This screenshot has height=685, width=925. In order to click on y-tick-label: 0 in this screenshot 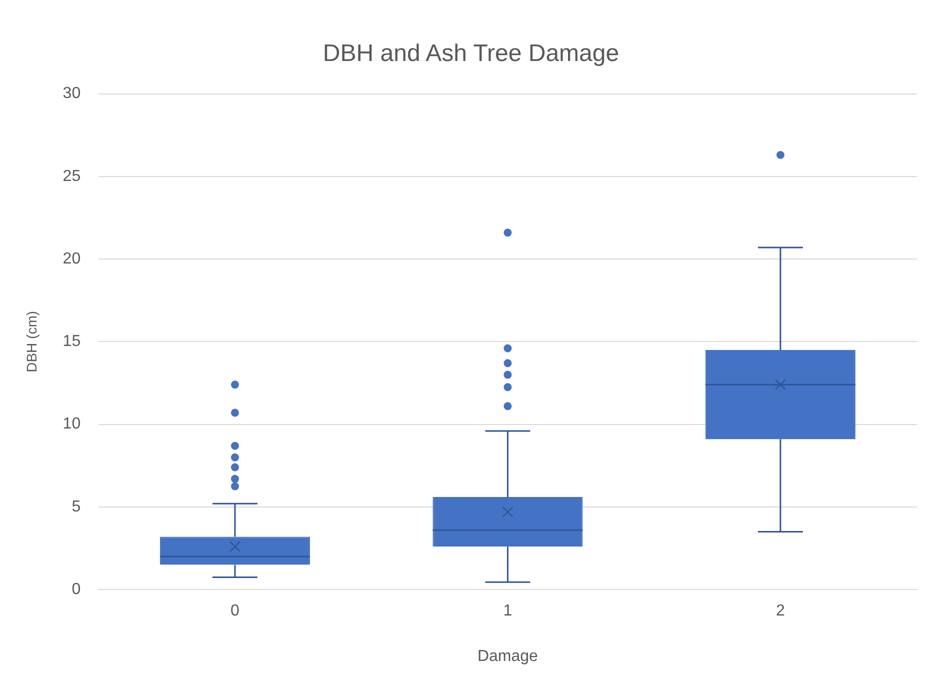, I will do `click(76, 589)`.